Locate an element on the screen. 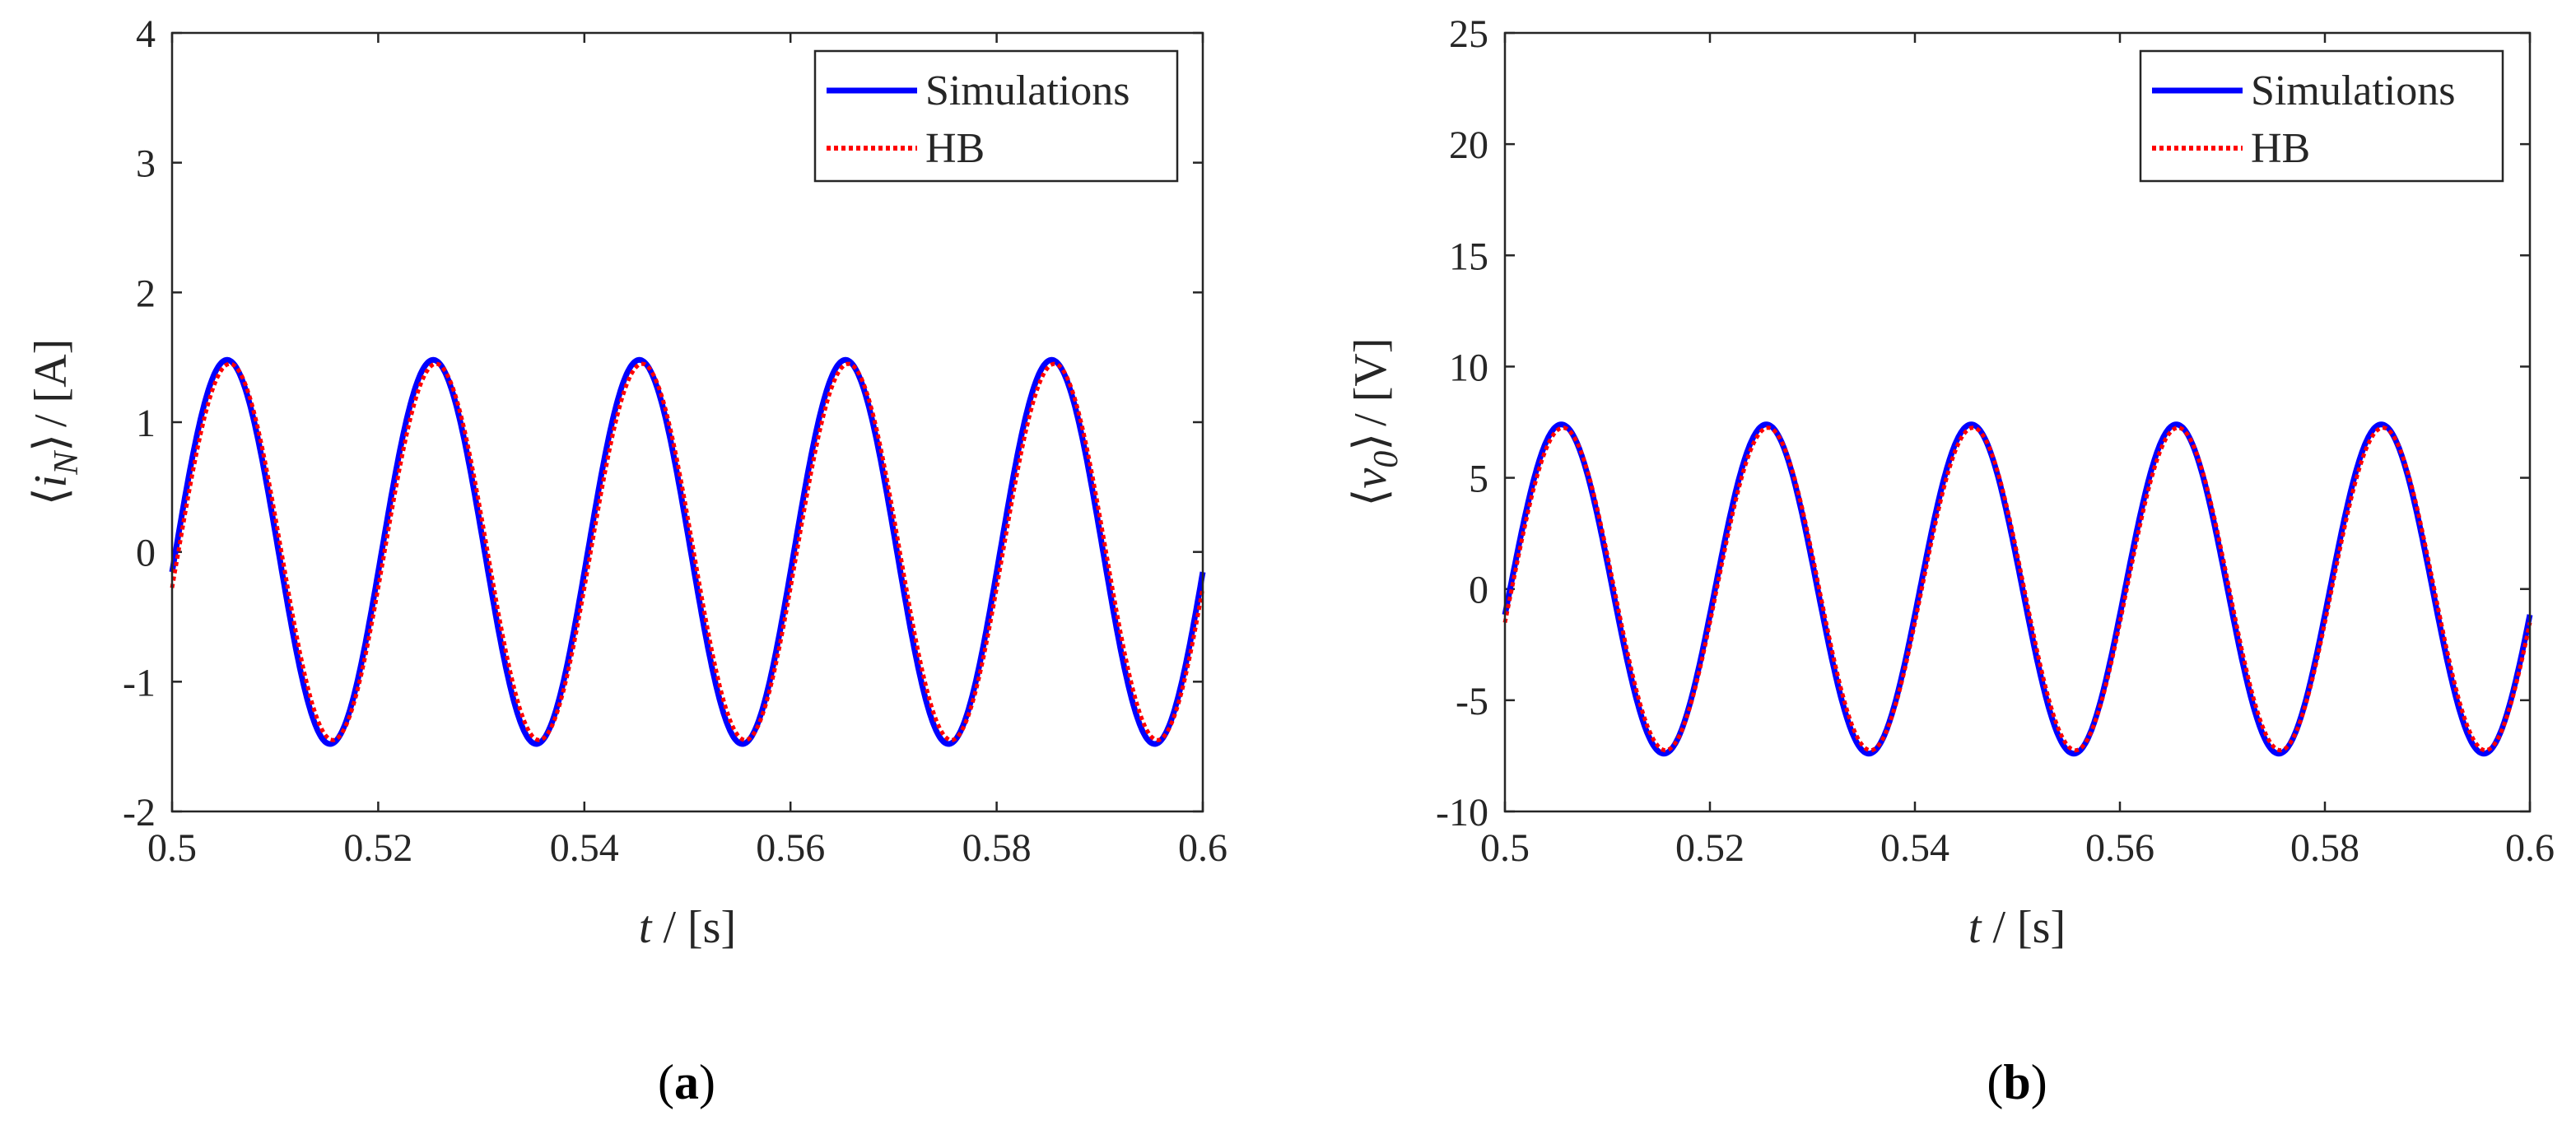  y-tick-label: -1 is located at coordinates (139, 682).